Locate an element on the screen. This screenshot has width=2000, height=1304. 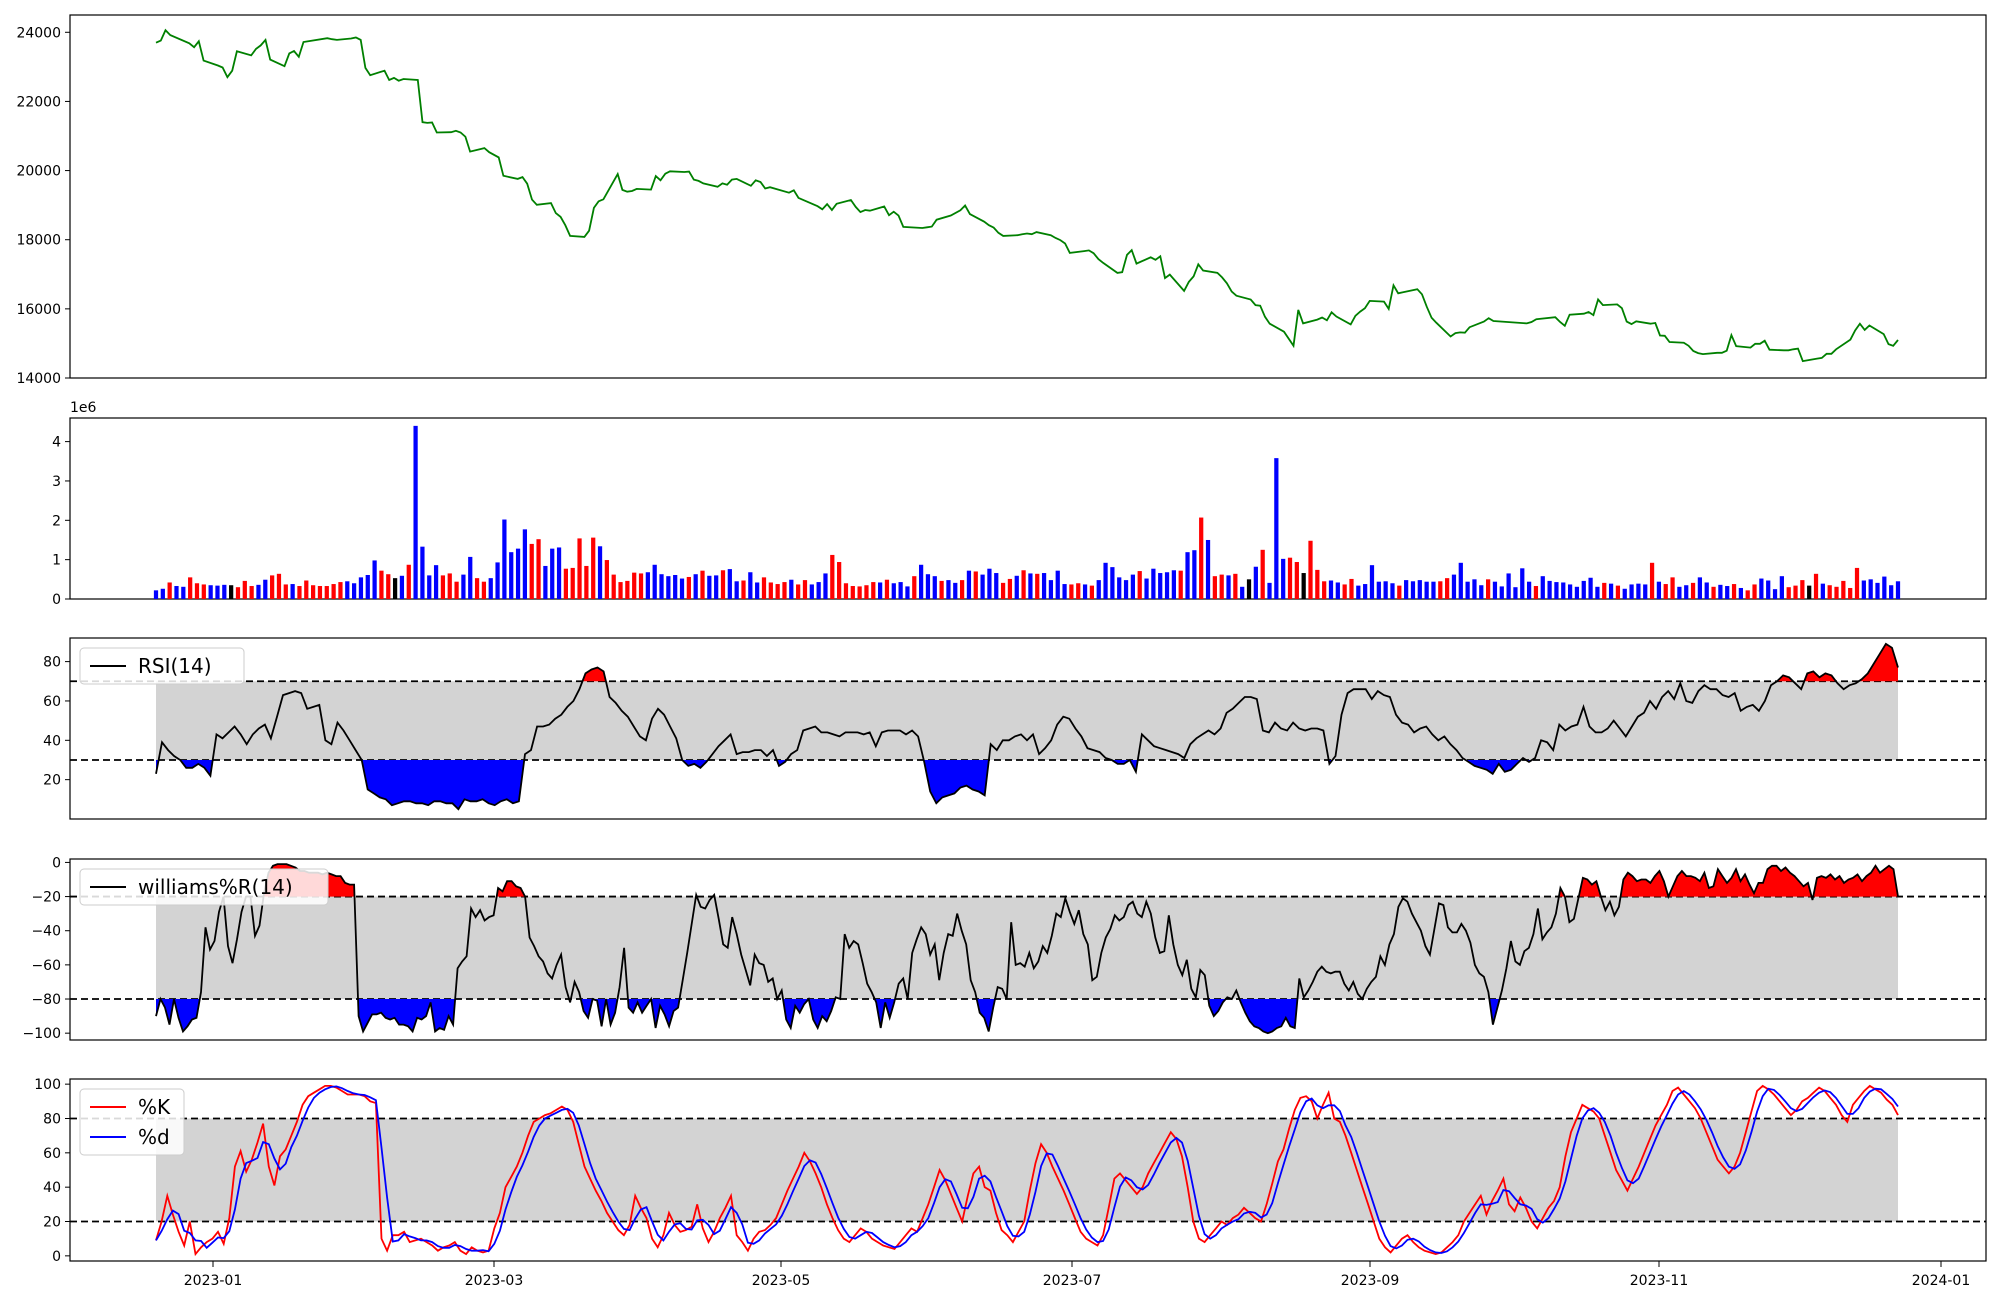
williams-ytick-label: −20 is located at coordinates (46, 898).